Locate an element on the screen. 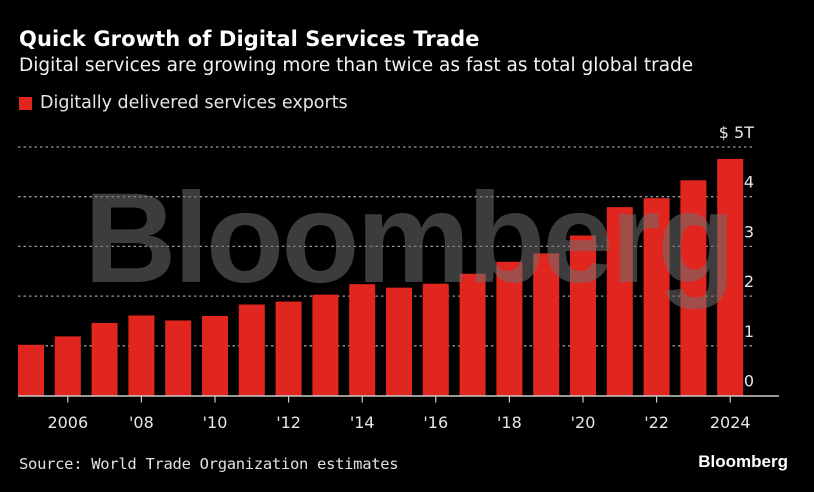 The height and width of the screenshot is (492, 814). bar-2007 is located at coordinates (104, 359).